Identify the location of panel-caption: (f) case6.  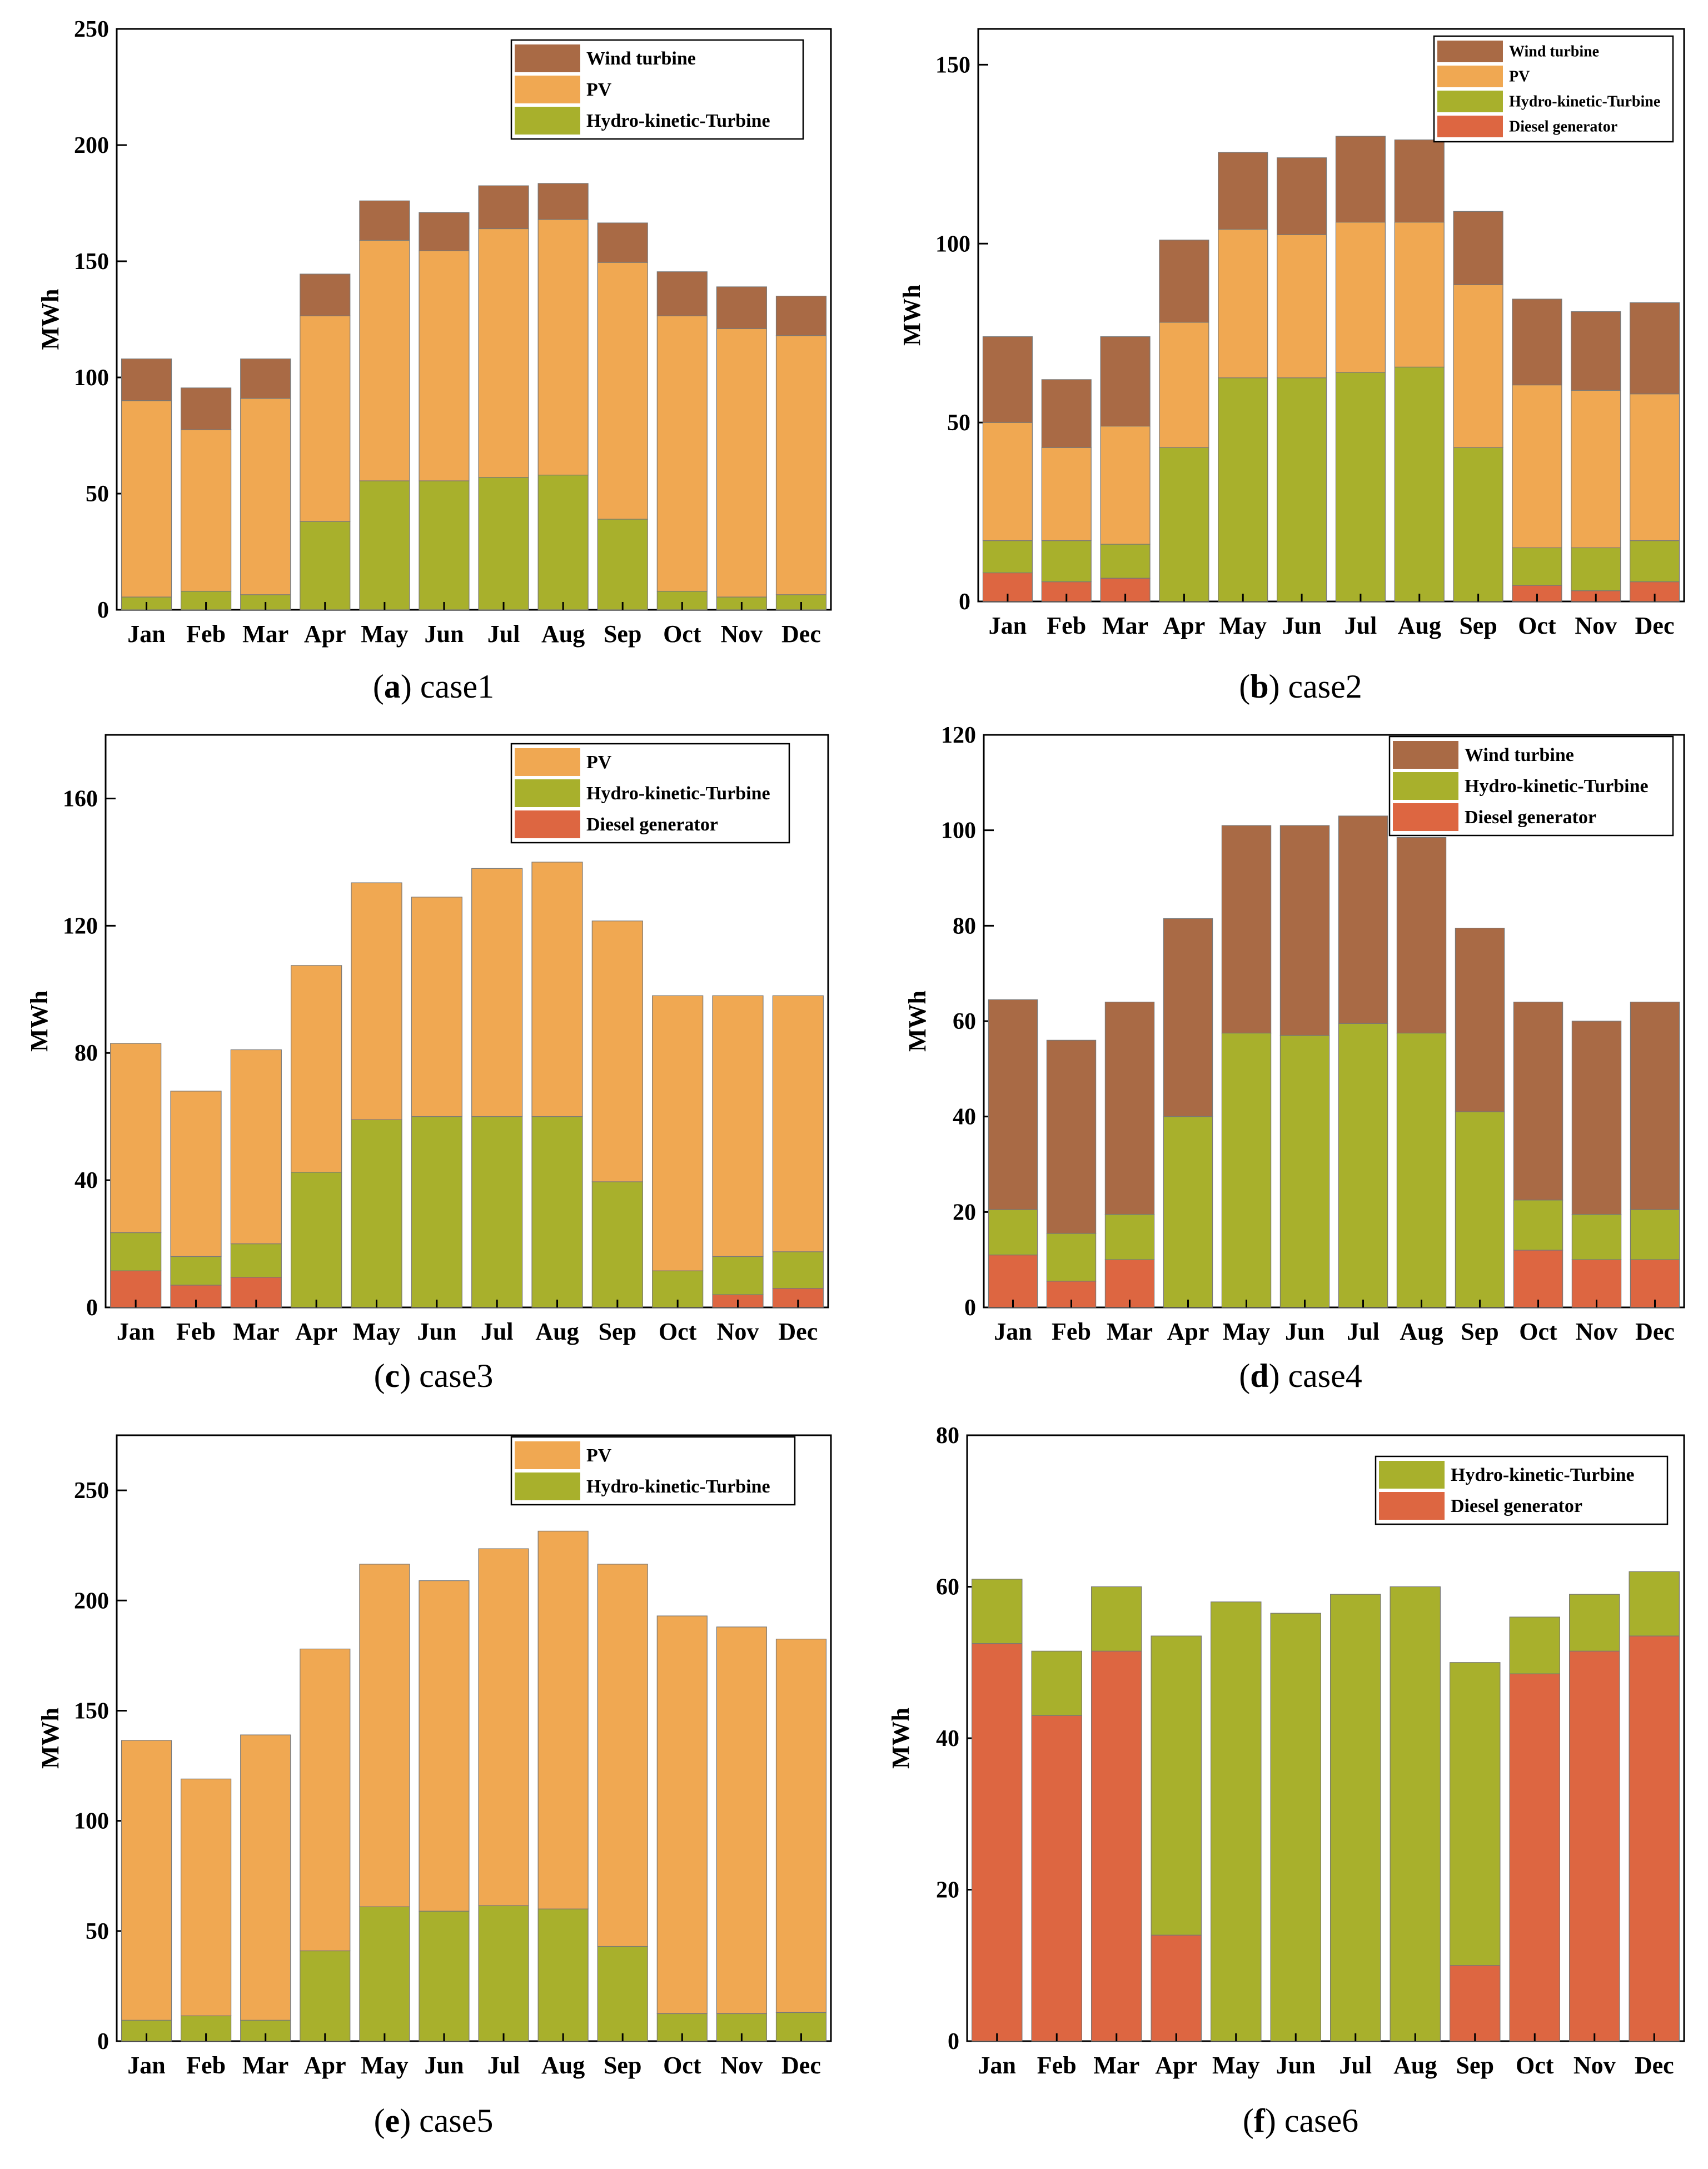
(1300, 2120).